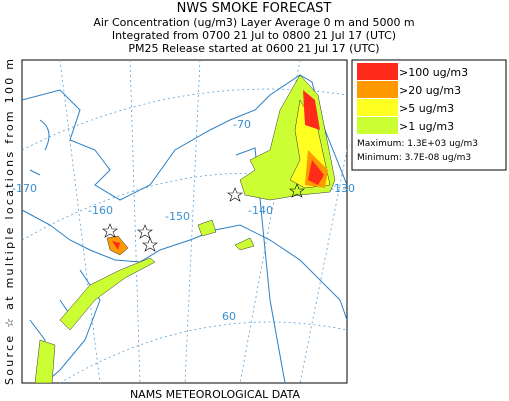 The image size is (509, 401). What do you see at coordinates (100, 210) in the screenshot?
I see `graticule-label: -160` at bounding box center [100, 210].